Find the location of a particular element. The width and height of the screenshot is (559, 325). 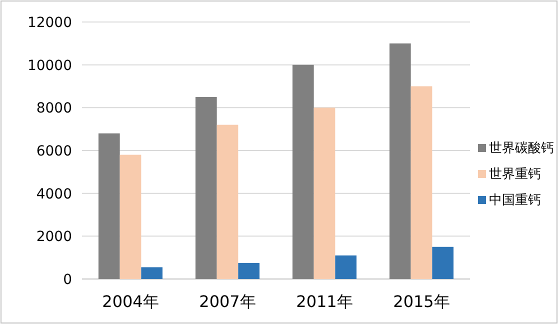

y-tick-label: 8000 is located at coordinates (54, 108).